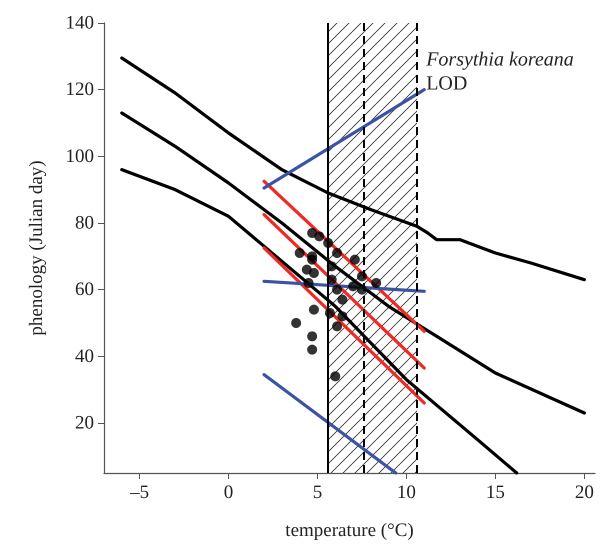 The image size is (608, 548). What do you see at coordinates (84, 423) in the screenshot?
I see `y-tick-label: 20` at bounding box center [84, 423].